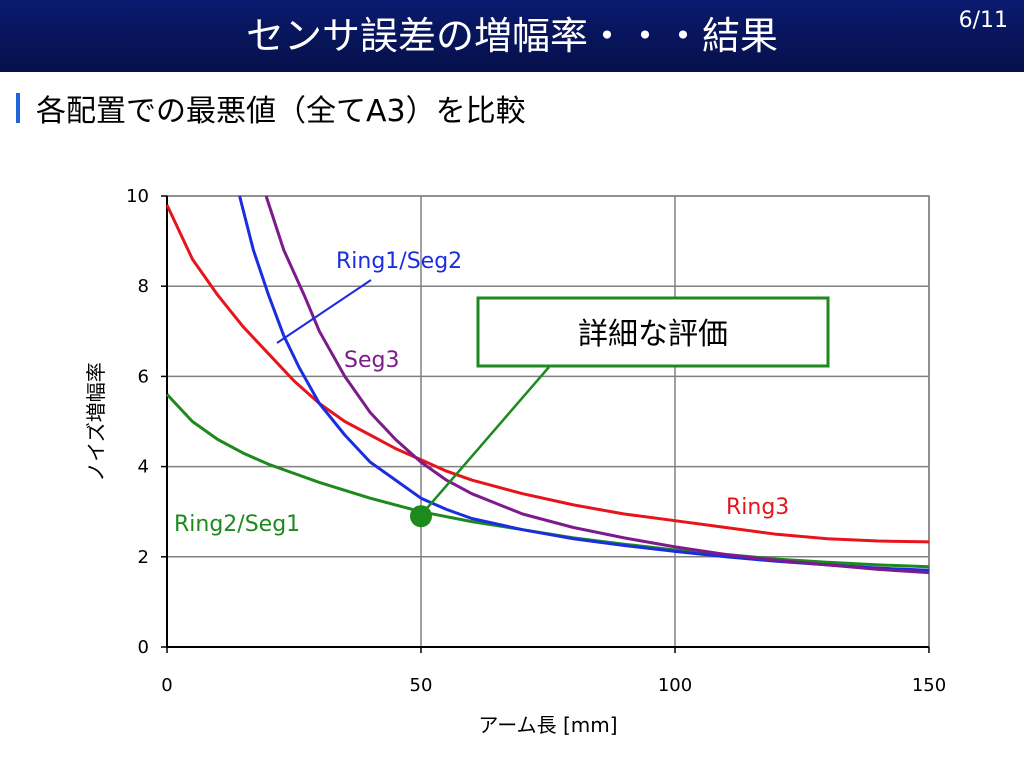  Describe the element at coordinates (166, 685) in the screenshot. I see `x-tick-label: 0` at that location.